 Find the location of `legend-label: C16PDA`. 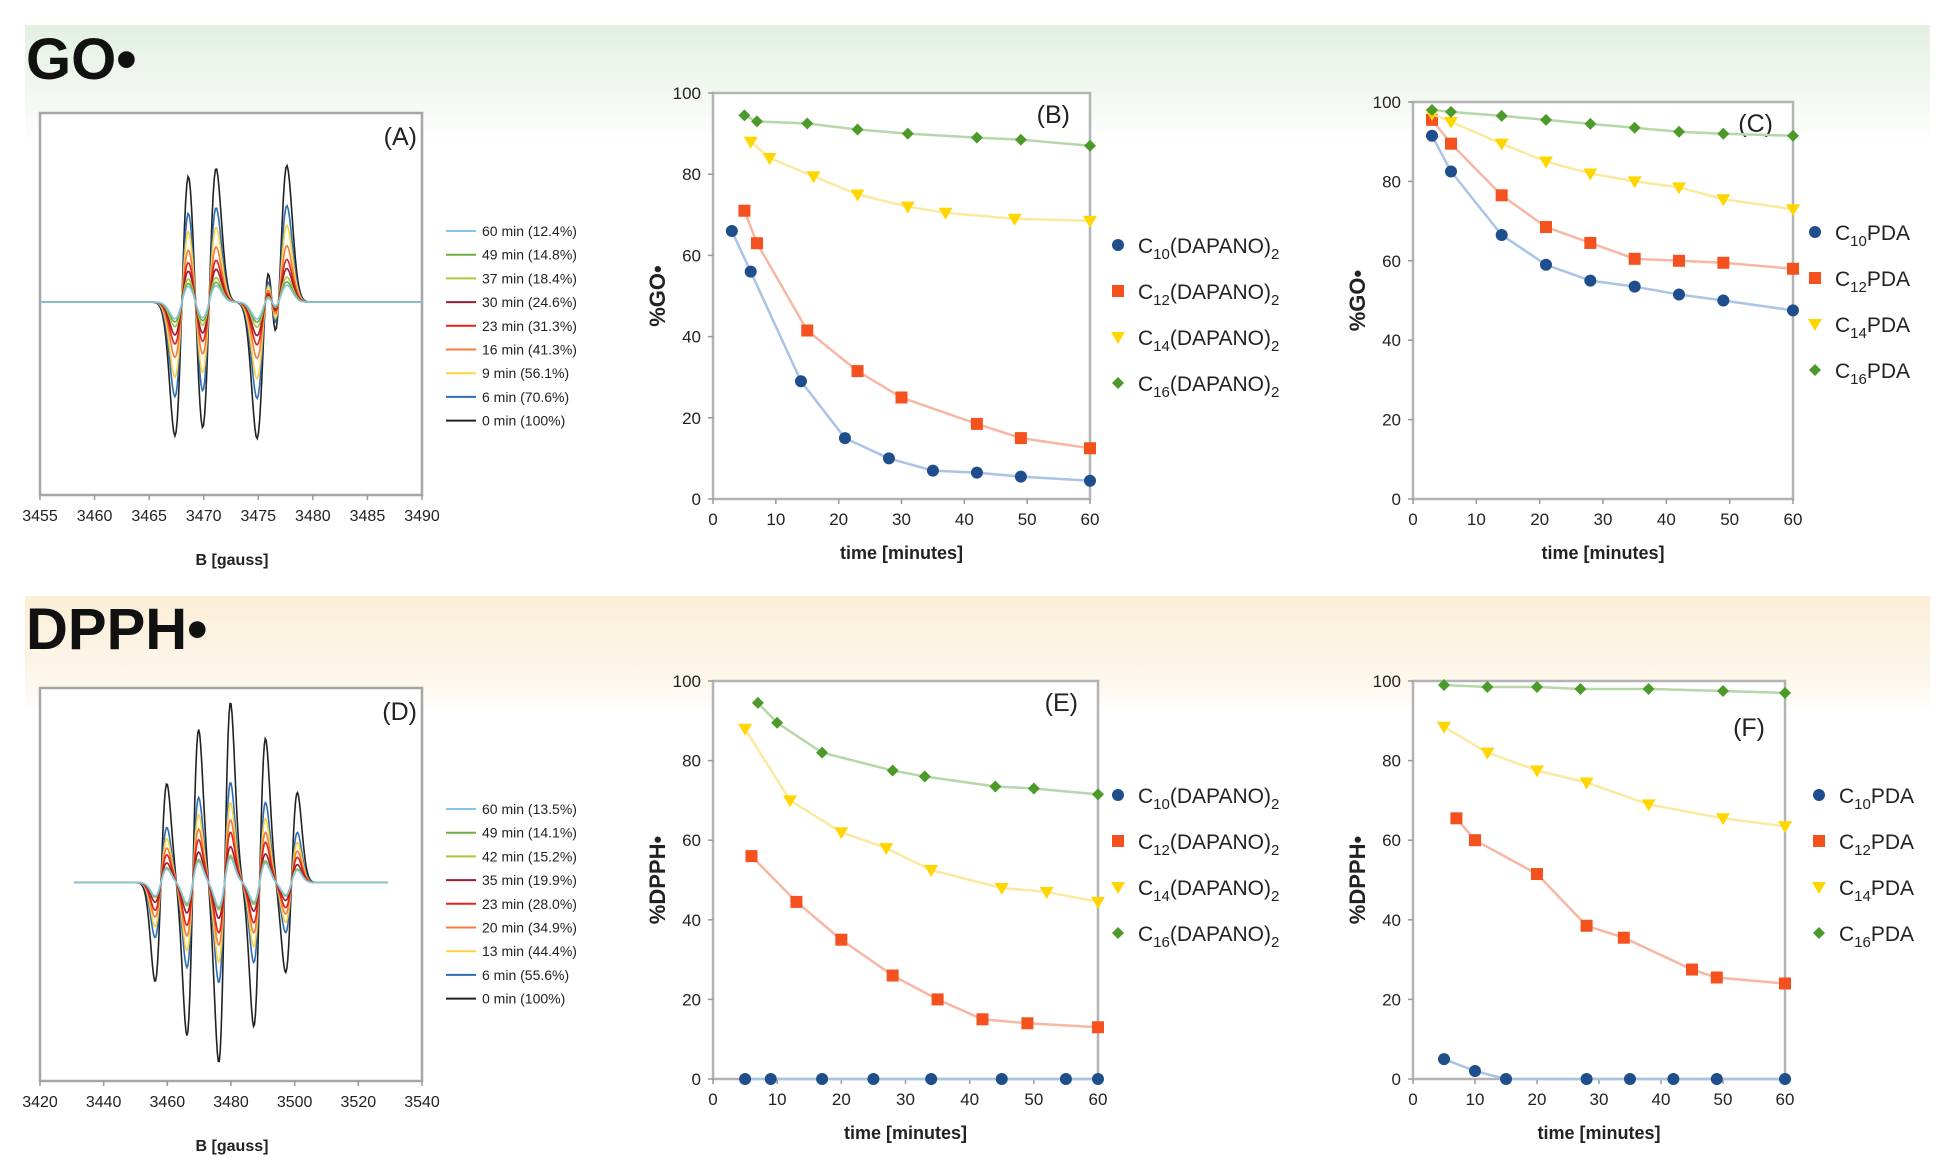

legend-label: C16PDA is located at coordinates (1872, 374).